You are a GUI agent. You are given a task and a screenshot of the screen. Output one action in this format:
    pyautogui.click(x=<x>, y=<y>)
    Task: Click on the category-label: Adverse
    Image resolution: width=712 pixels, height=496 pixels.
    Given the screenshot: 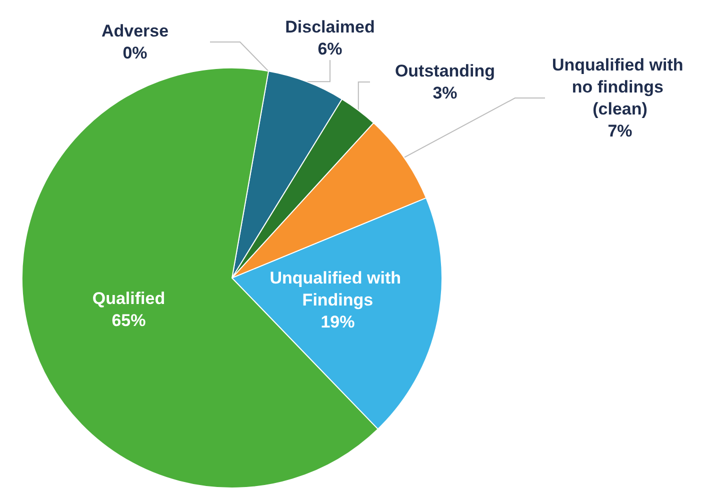 What is the action you would take?
    pyautogui.click(x=135, y=31)
    